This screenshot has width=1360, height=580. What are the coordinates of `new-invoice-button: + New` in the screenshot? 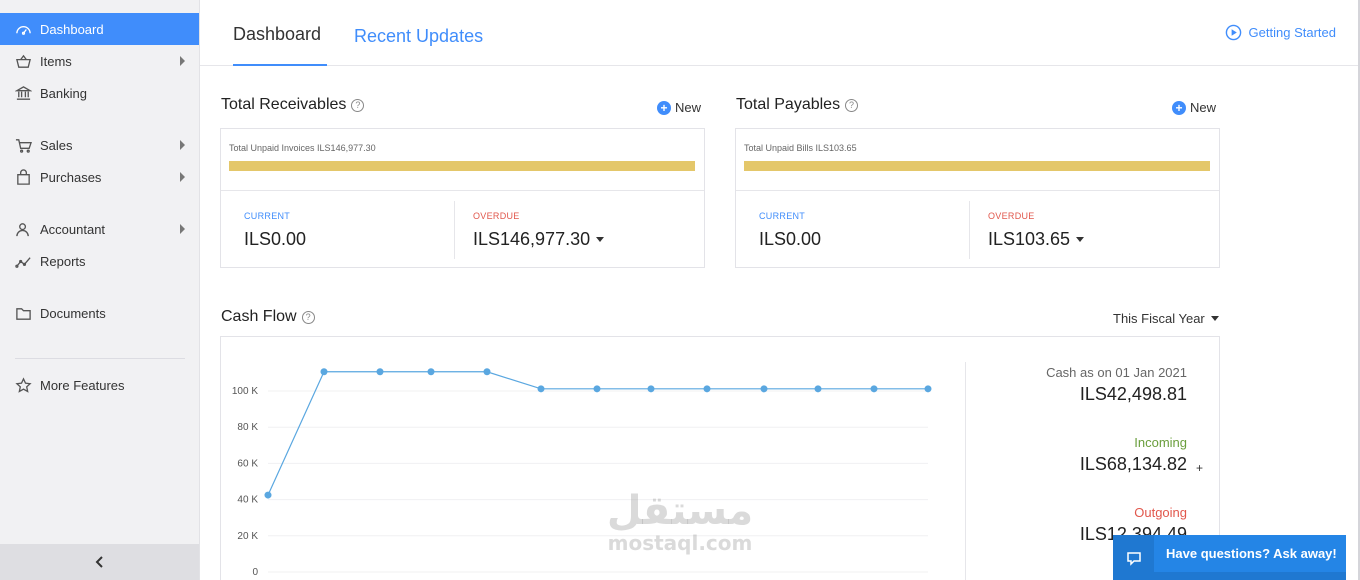 It's located at (679, 107).